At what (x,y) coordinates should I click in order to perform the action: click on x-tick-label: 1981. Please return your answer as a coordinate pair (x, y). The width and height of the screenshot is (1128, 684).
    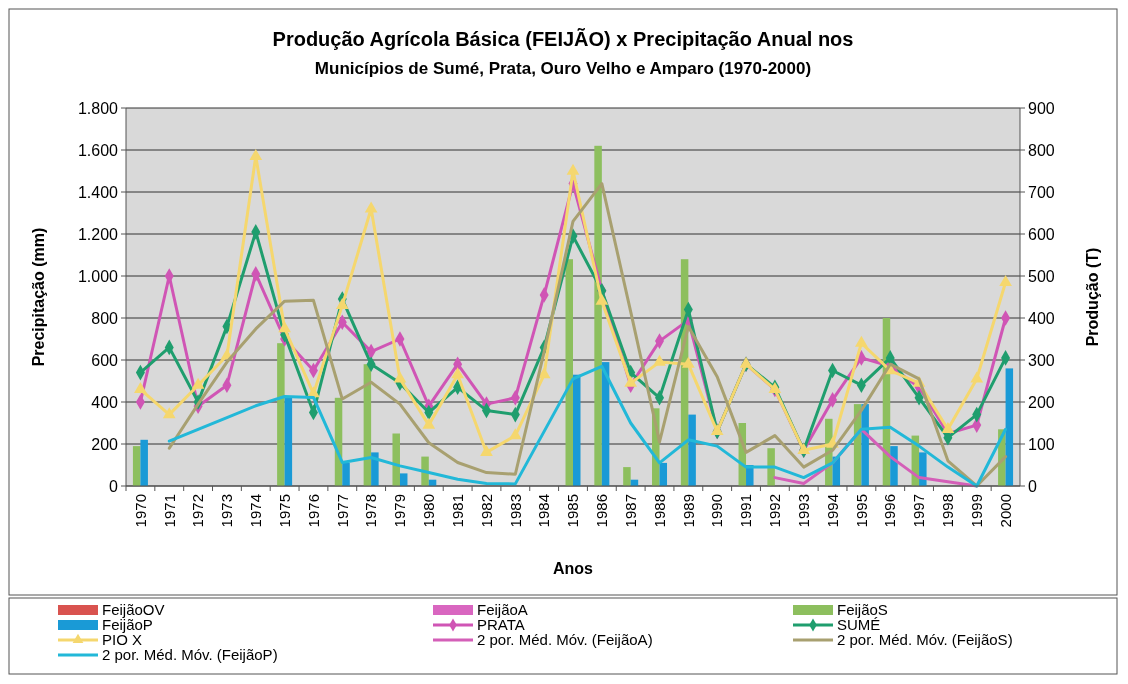
    Looking at the image, I should click on (457, 511).